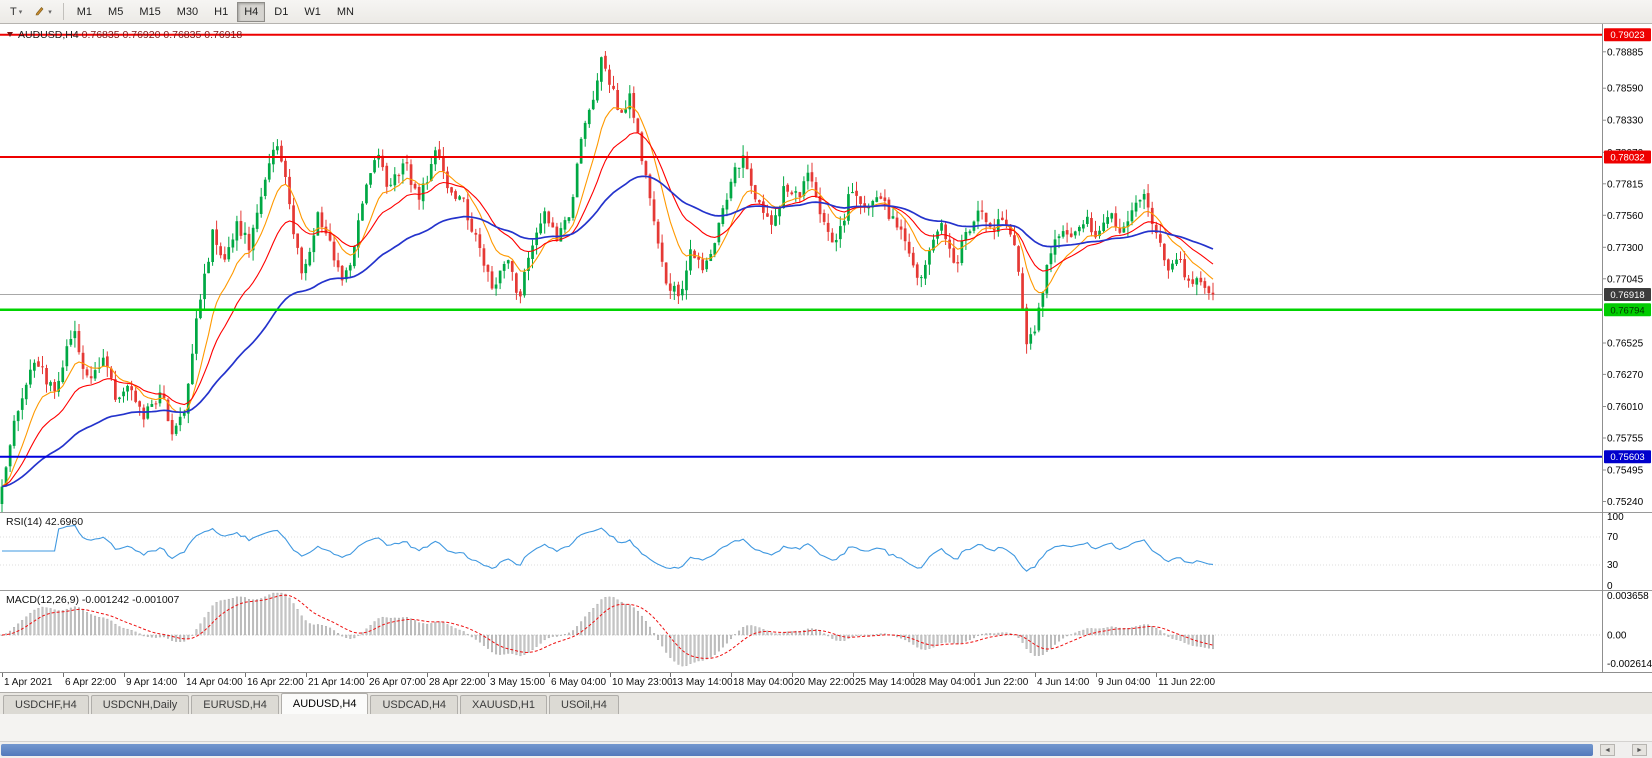  I want to click on timeframe-group: M1 M5 M15 M30 H1 H4 D1 W1 MN, so click(215, 11).